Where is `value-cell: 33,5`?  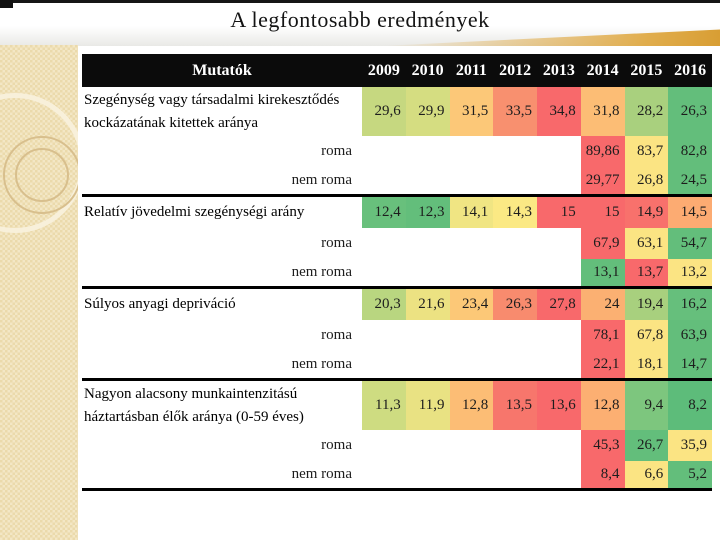
value-cell: 33,5 is located at coordinates (515, 111).